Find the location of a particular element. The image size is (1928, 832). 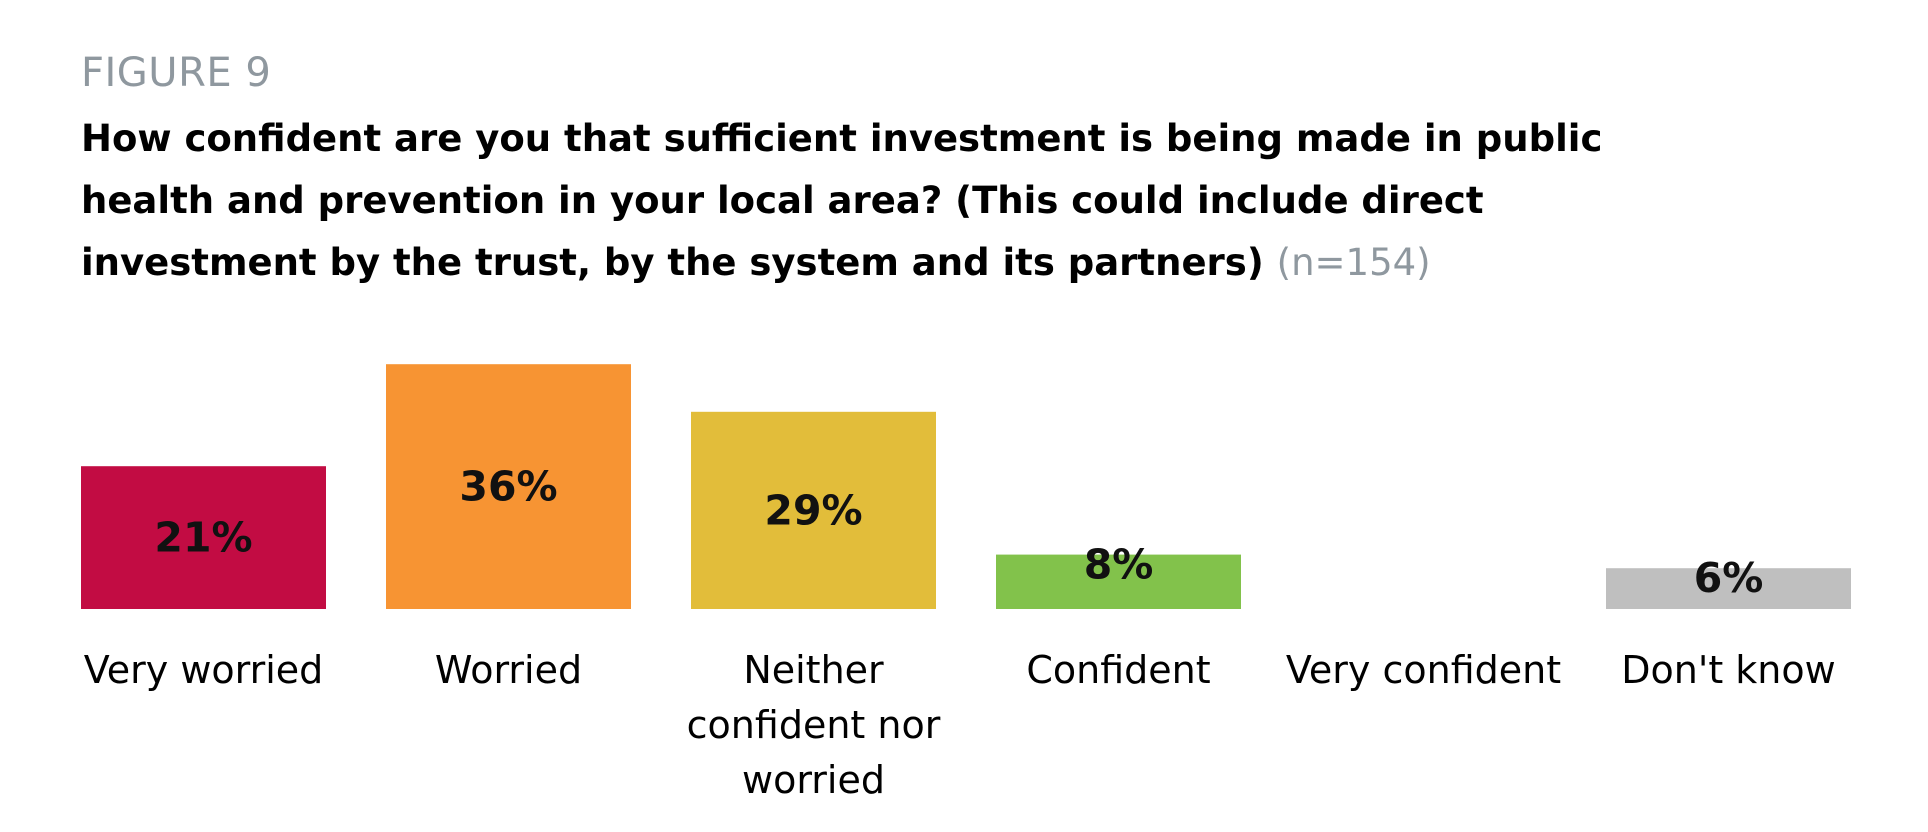

category-label: Don't know is located at coordinates (1728, 670).